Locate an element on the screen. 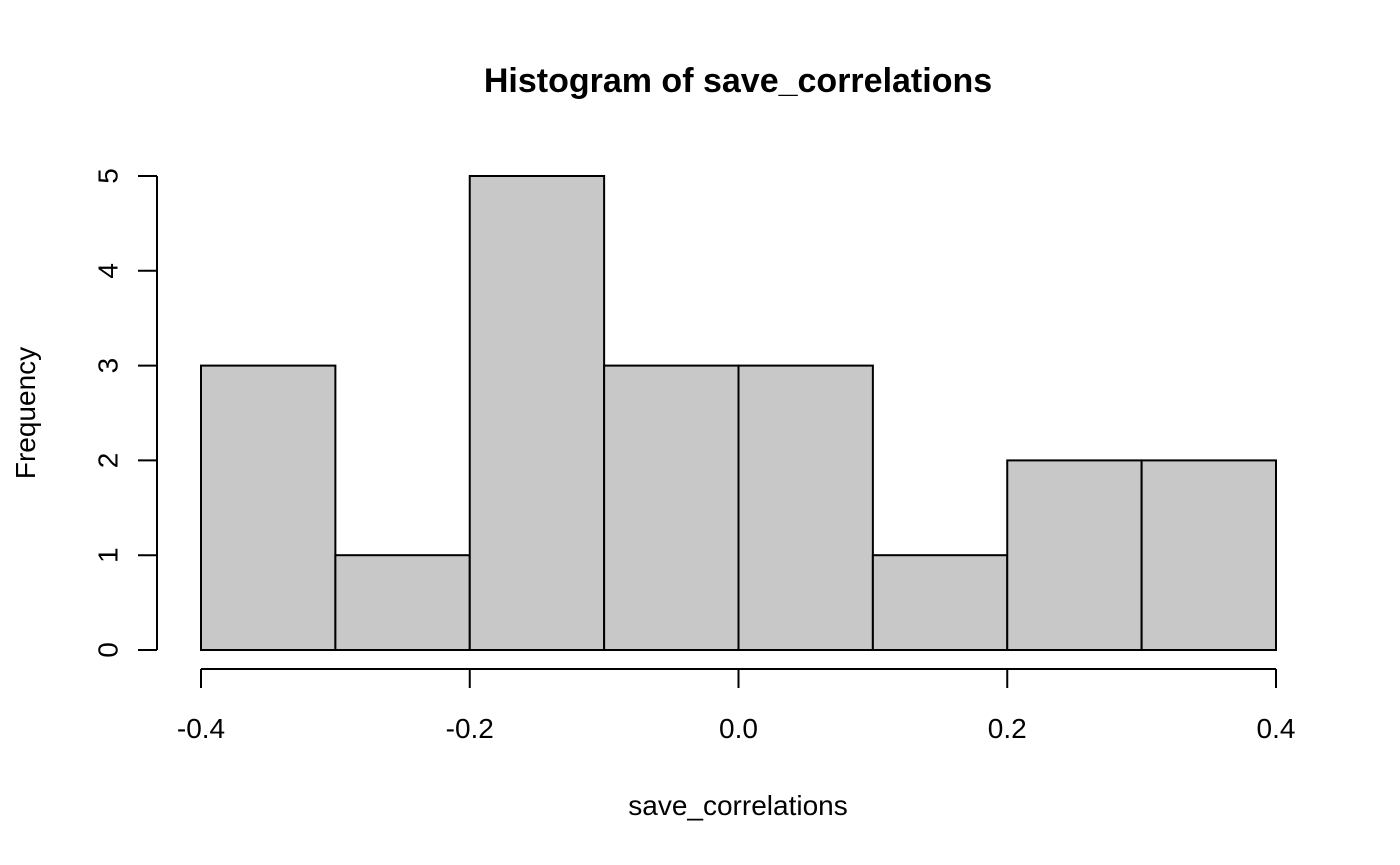  x-tick-label: 0.4 is located at coordinates (1276, 728).